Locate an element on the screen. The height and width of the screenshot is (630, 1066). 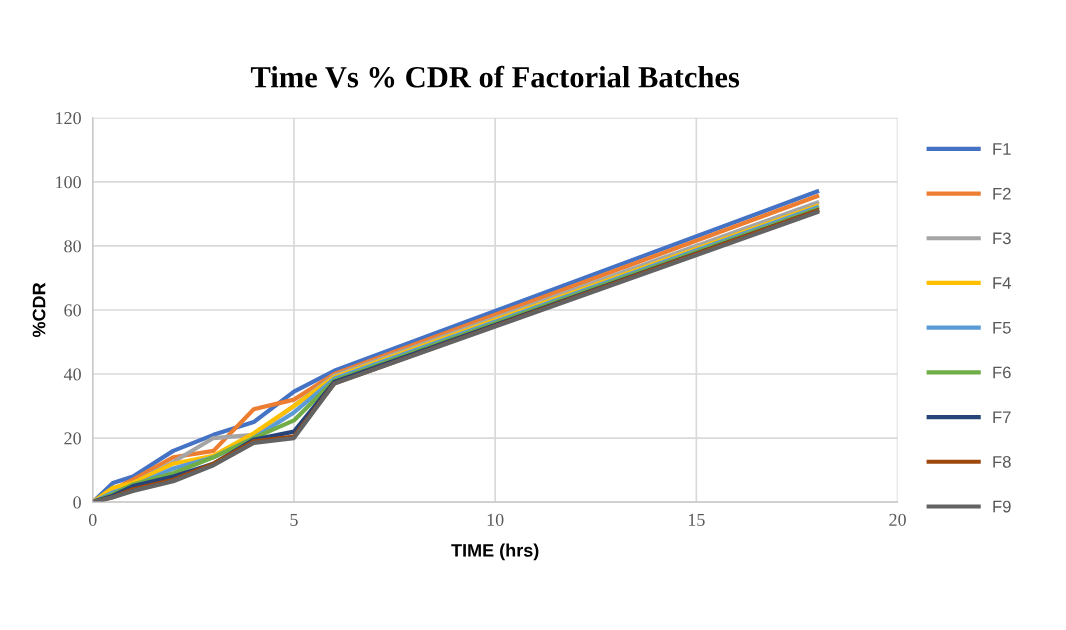
y-tick-label: 120 is located at coordinates (68, 118).